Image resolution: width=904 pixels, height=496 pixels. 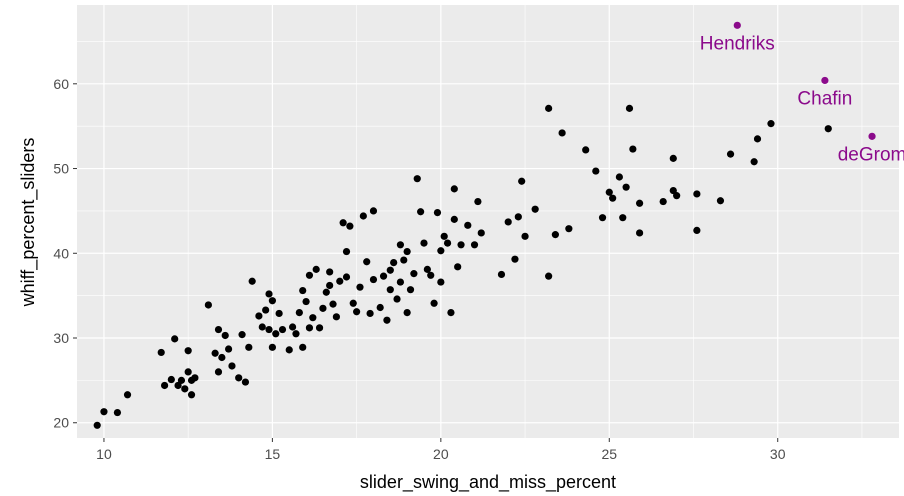 I want to click on point-annotation: Hendriks, so click(x=737, y=43).